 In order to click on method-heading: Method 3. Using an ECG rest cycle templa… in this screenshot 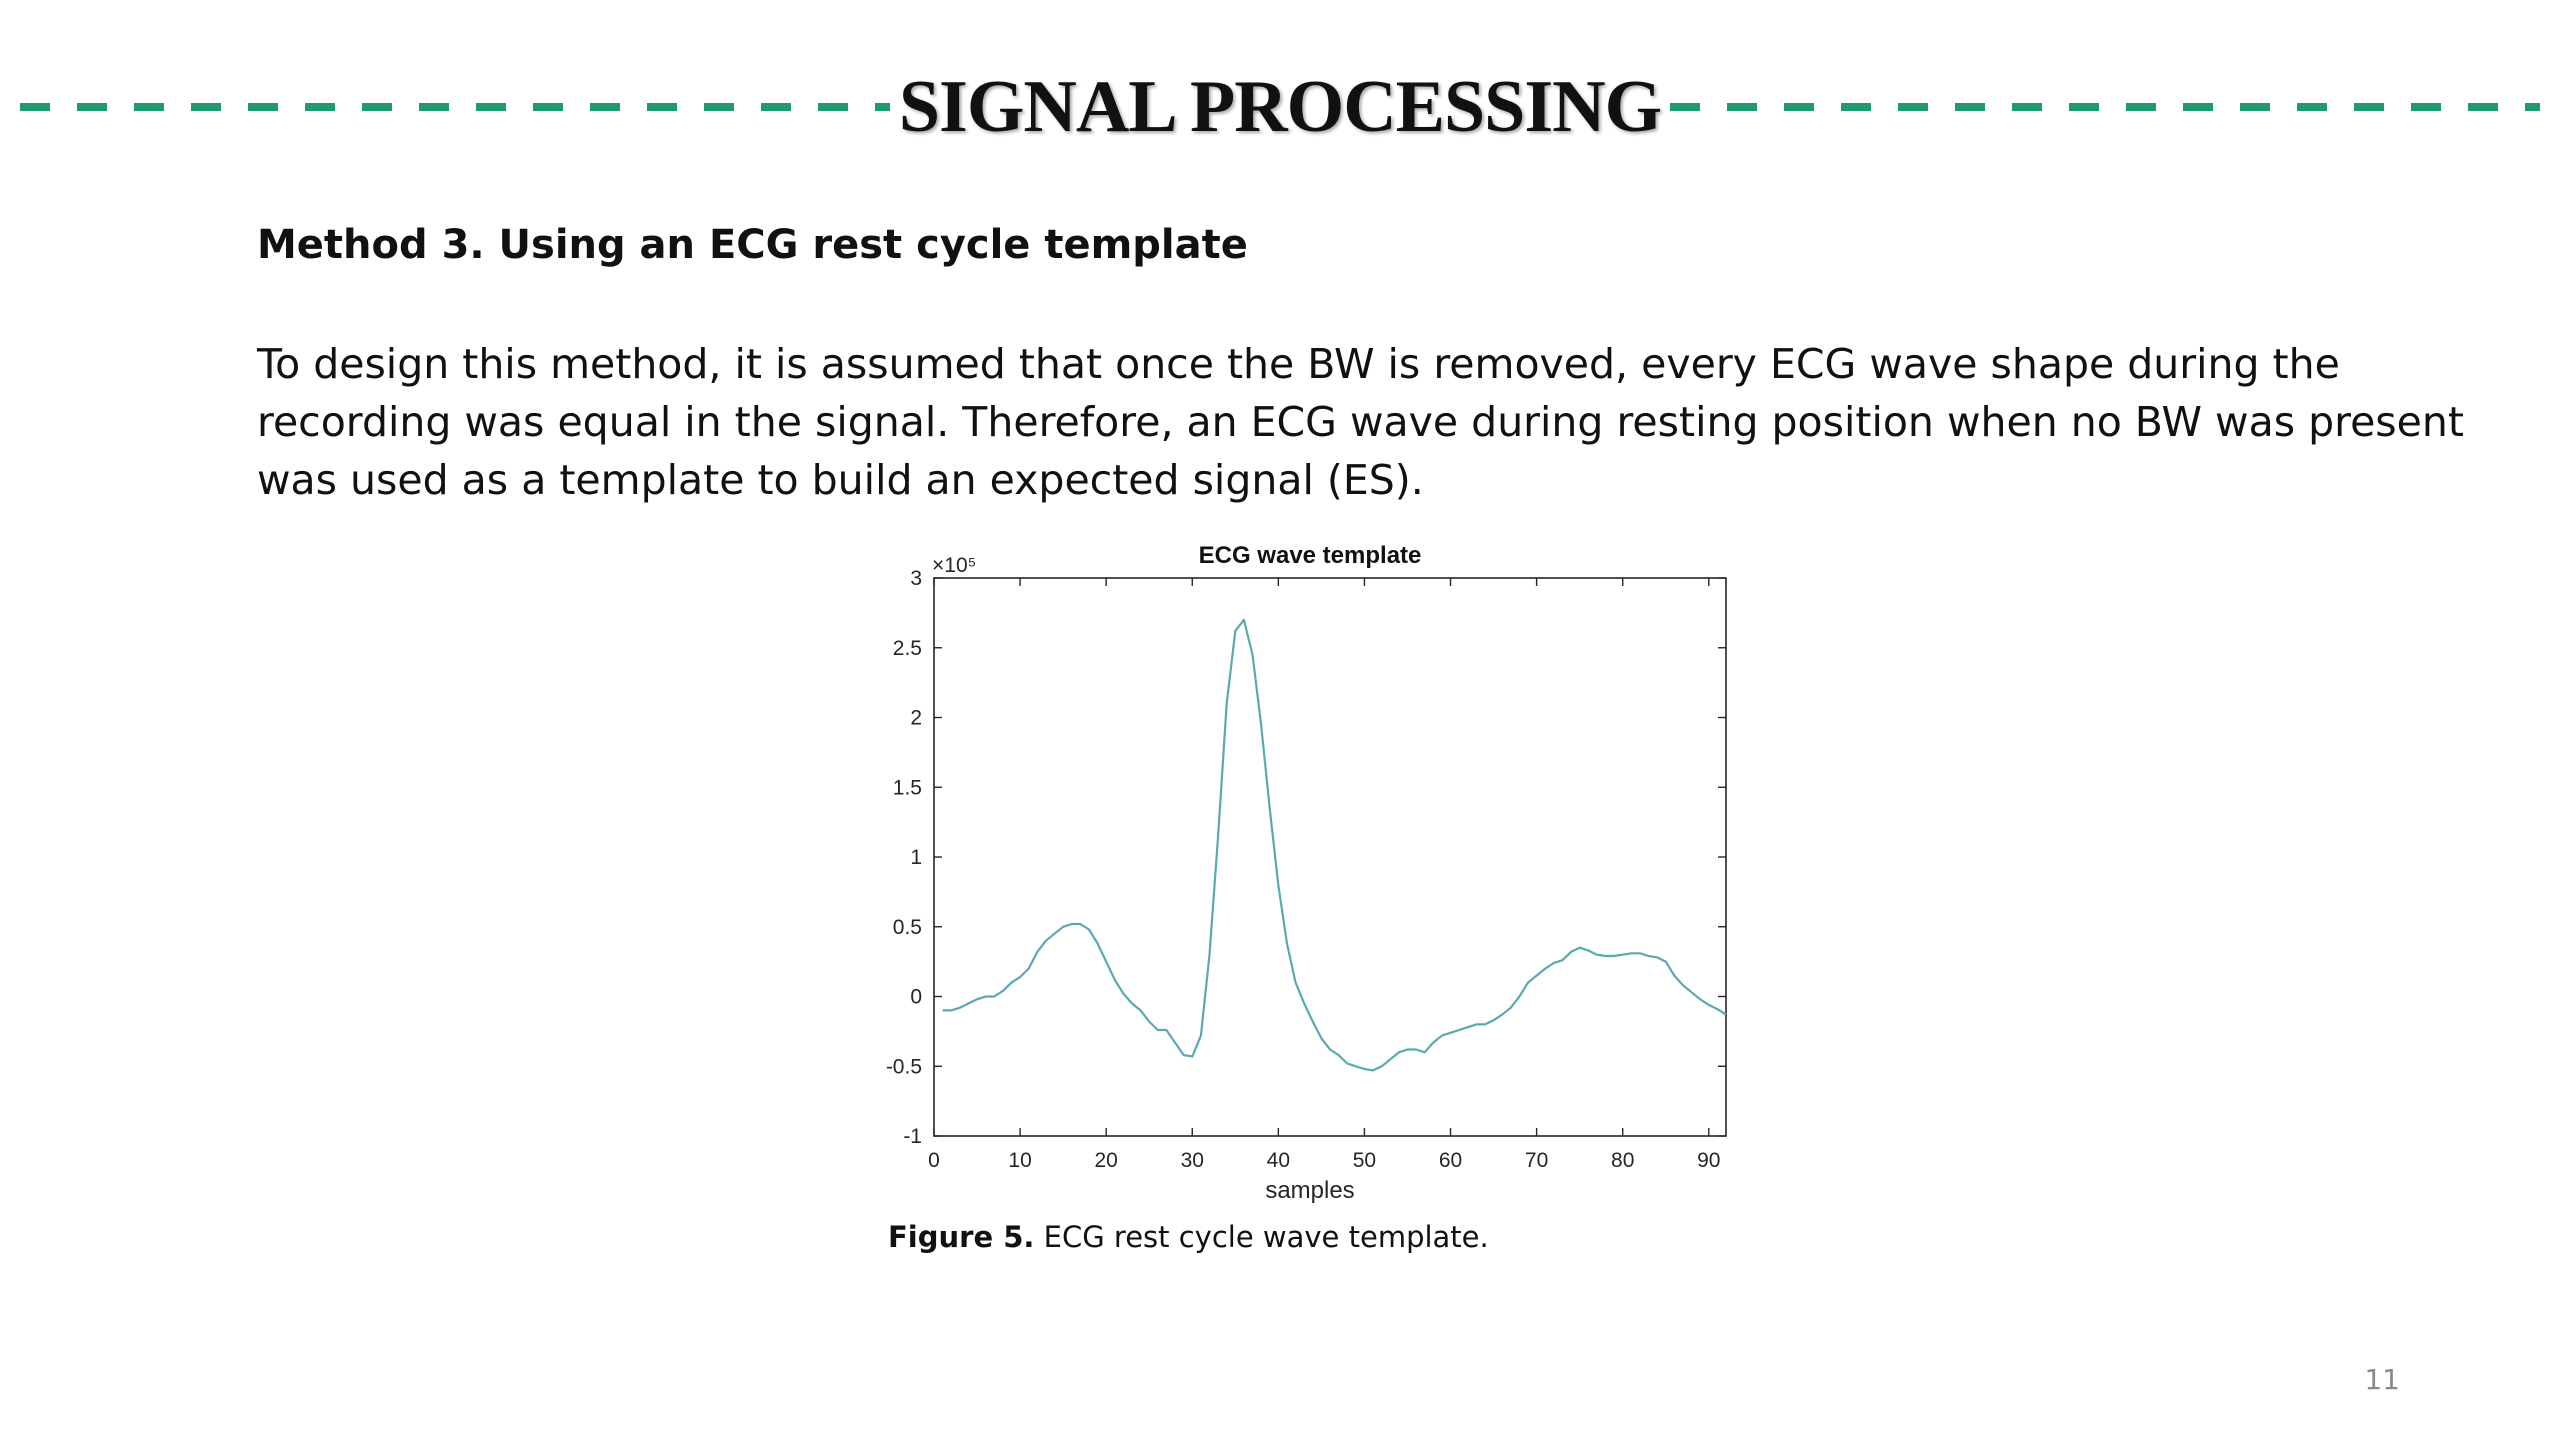, I will do `click(752, 245)`.